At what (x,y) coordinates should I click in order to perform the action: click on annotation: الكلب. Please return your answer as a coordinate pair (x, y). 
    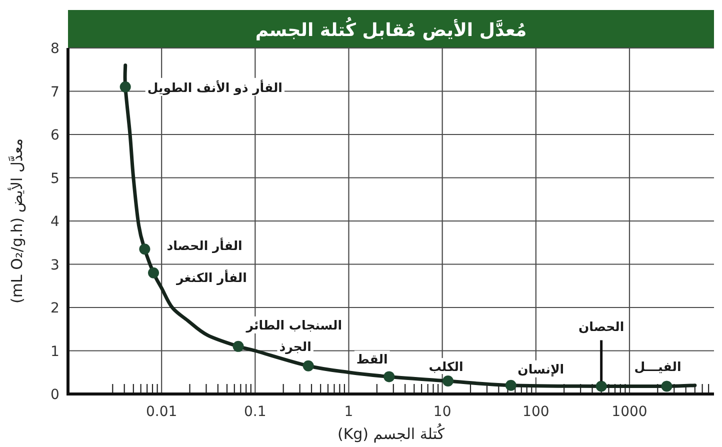
    Looking at the image, I should click on (446, 366).